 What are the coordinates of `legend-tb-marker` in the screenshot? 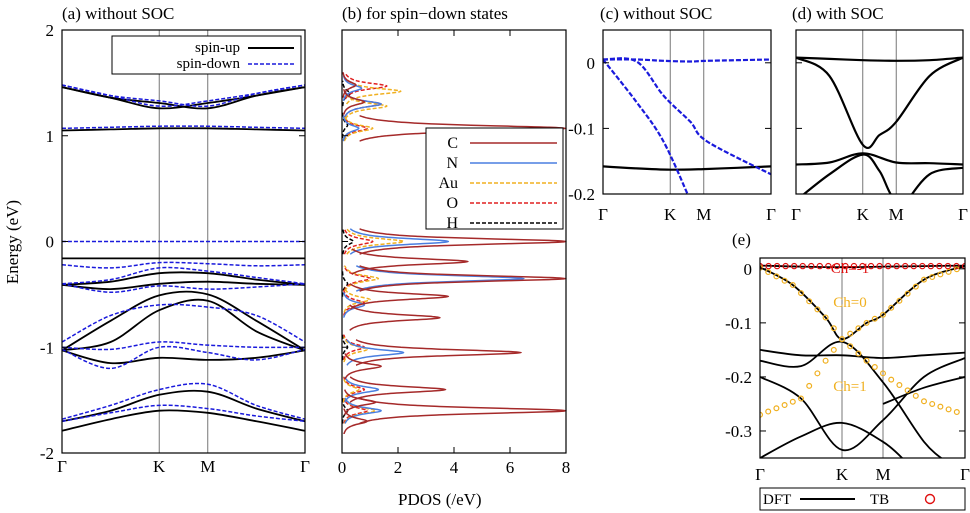 It's located at (930, 499).